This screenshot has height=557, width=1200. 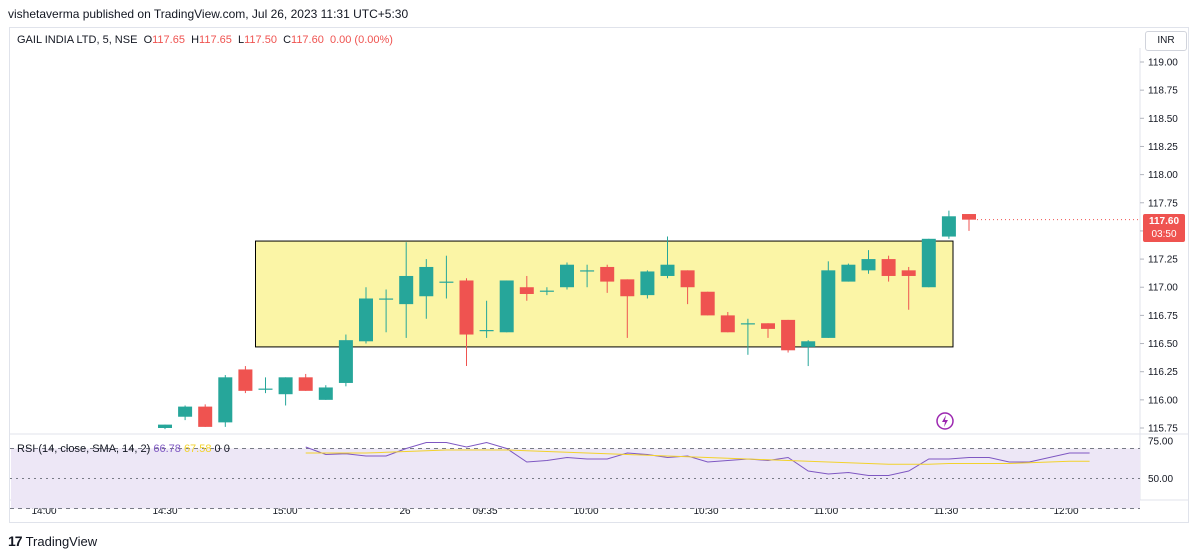 I want to click on currency-button: INR, so click(x=1166, y=41).